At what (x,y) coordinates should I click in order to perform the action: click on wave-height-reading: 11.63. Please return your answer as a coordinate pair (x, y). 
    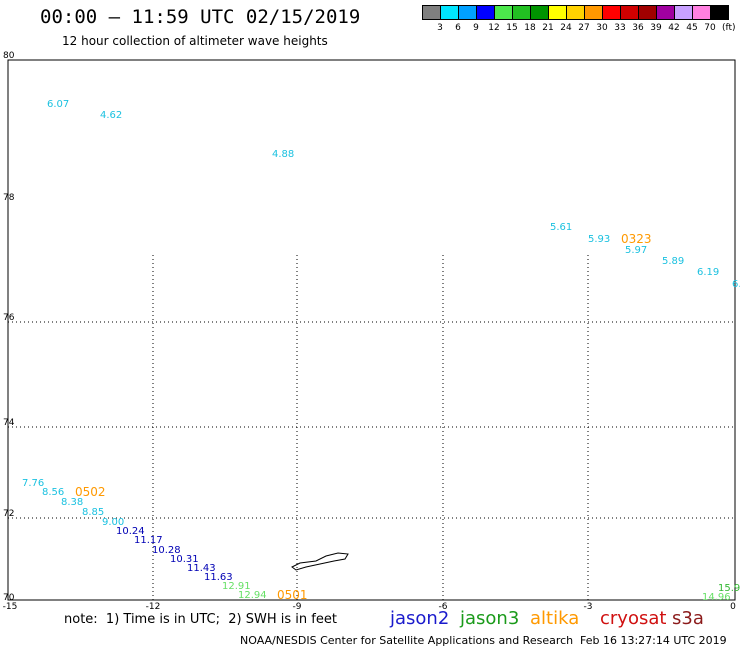
    Looking at the image, I should click on (218, 577).